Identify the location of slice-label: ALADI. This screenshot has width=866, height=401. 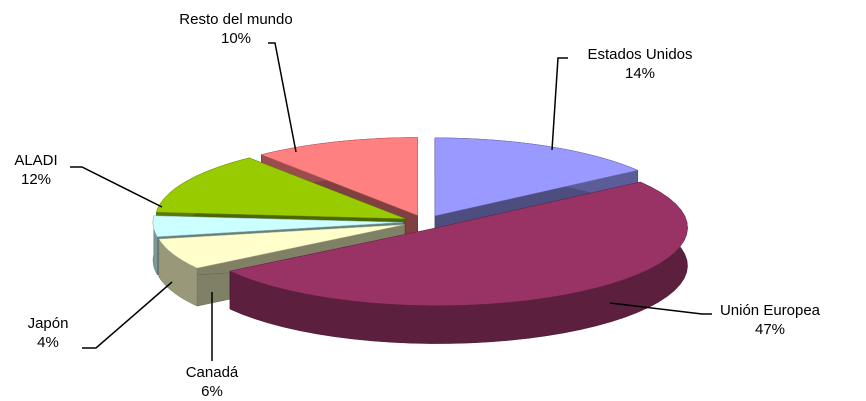
(35, 160).